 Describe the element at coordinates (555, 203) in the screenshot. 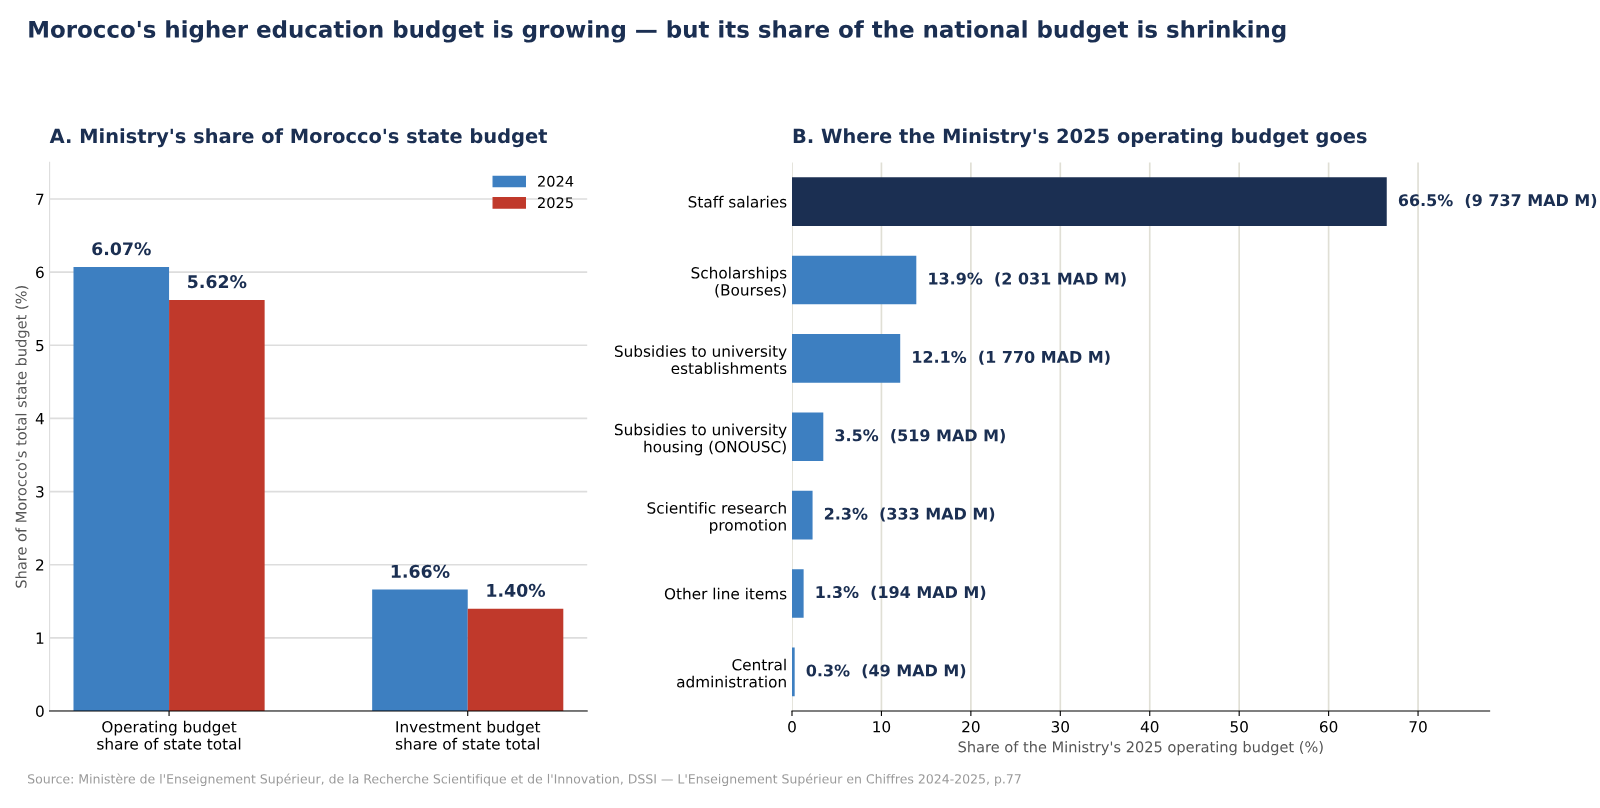

I see `legend-label: 2025` at that location.